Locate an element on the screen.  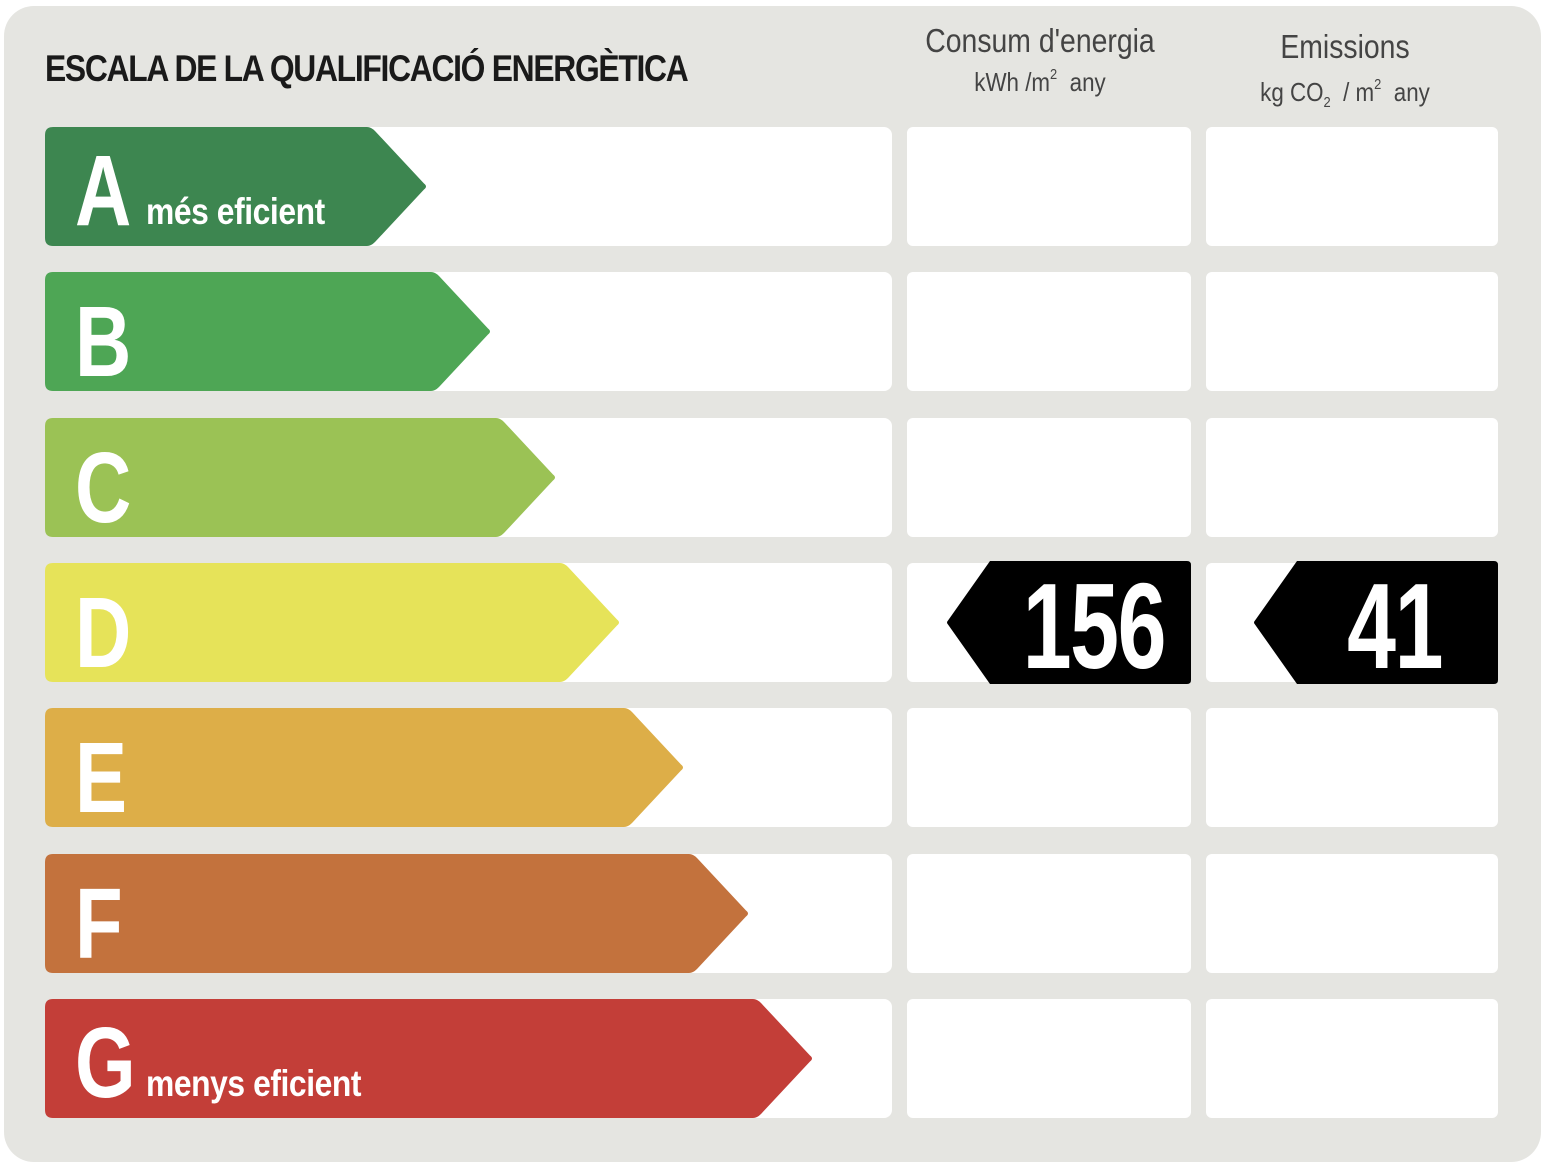
rating-row-d: D is located at coordinates (468, 626).